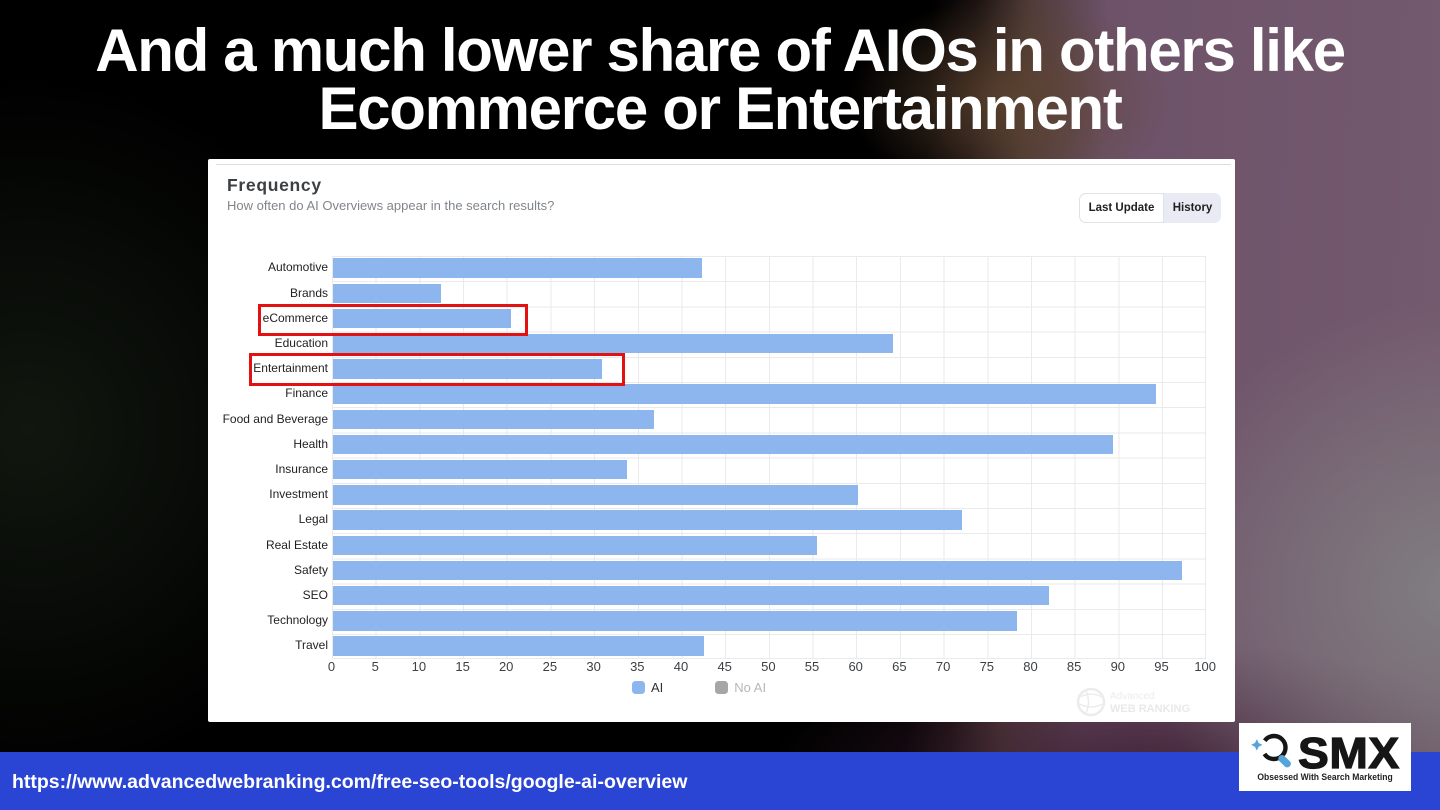 This screenshot has width=1440, height=810. Describe the element at coordinates (1150, 709) in the screenshot. I see `svg-text: WEB RANKING` at that location.